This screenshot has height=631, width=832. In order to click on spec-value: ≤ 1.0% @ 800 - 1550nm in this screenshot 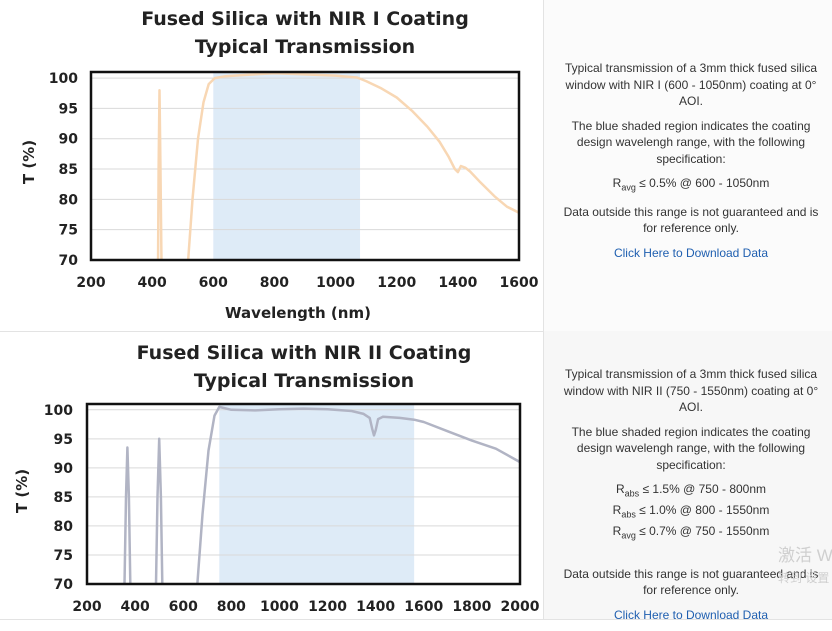, I will do `click(702, 509)`.